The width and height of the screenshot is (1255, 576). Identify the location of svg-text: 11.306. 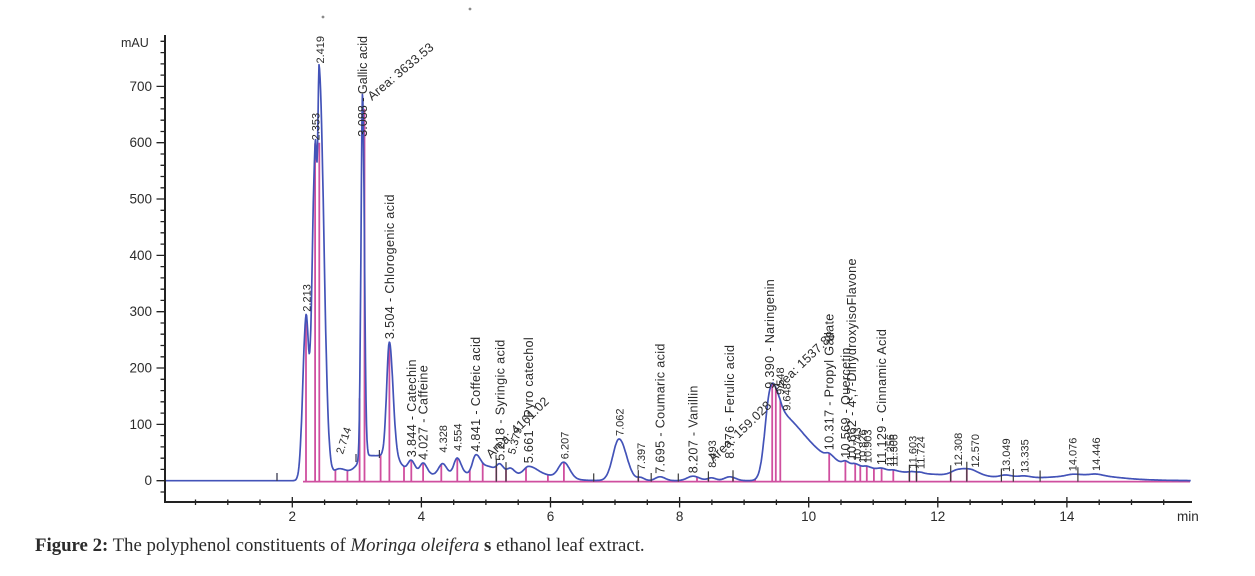
(895, 450).